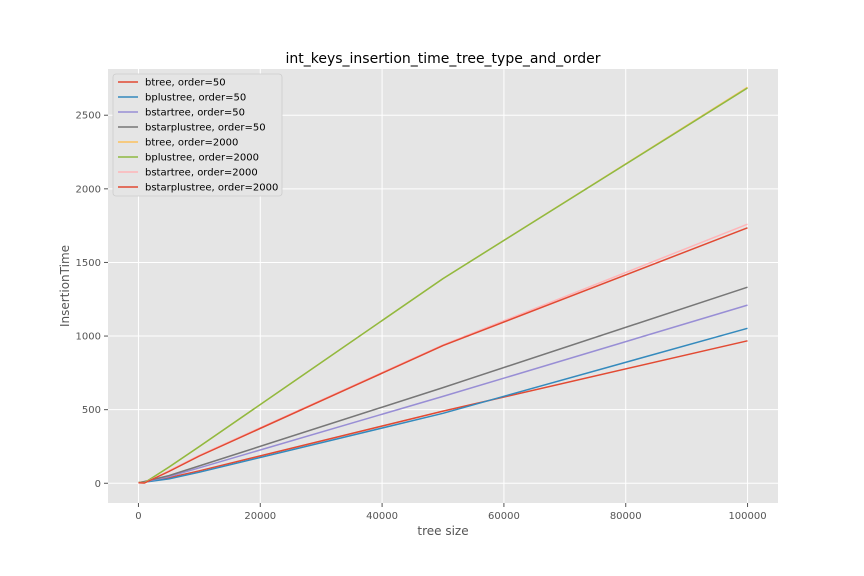 The image size is (864, 576). Describe the element at coordinates (98, 484) in the screenshot. I see `y-tick-label: 0` at that location.